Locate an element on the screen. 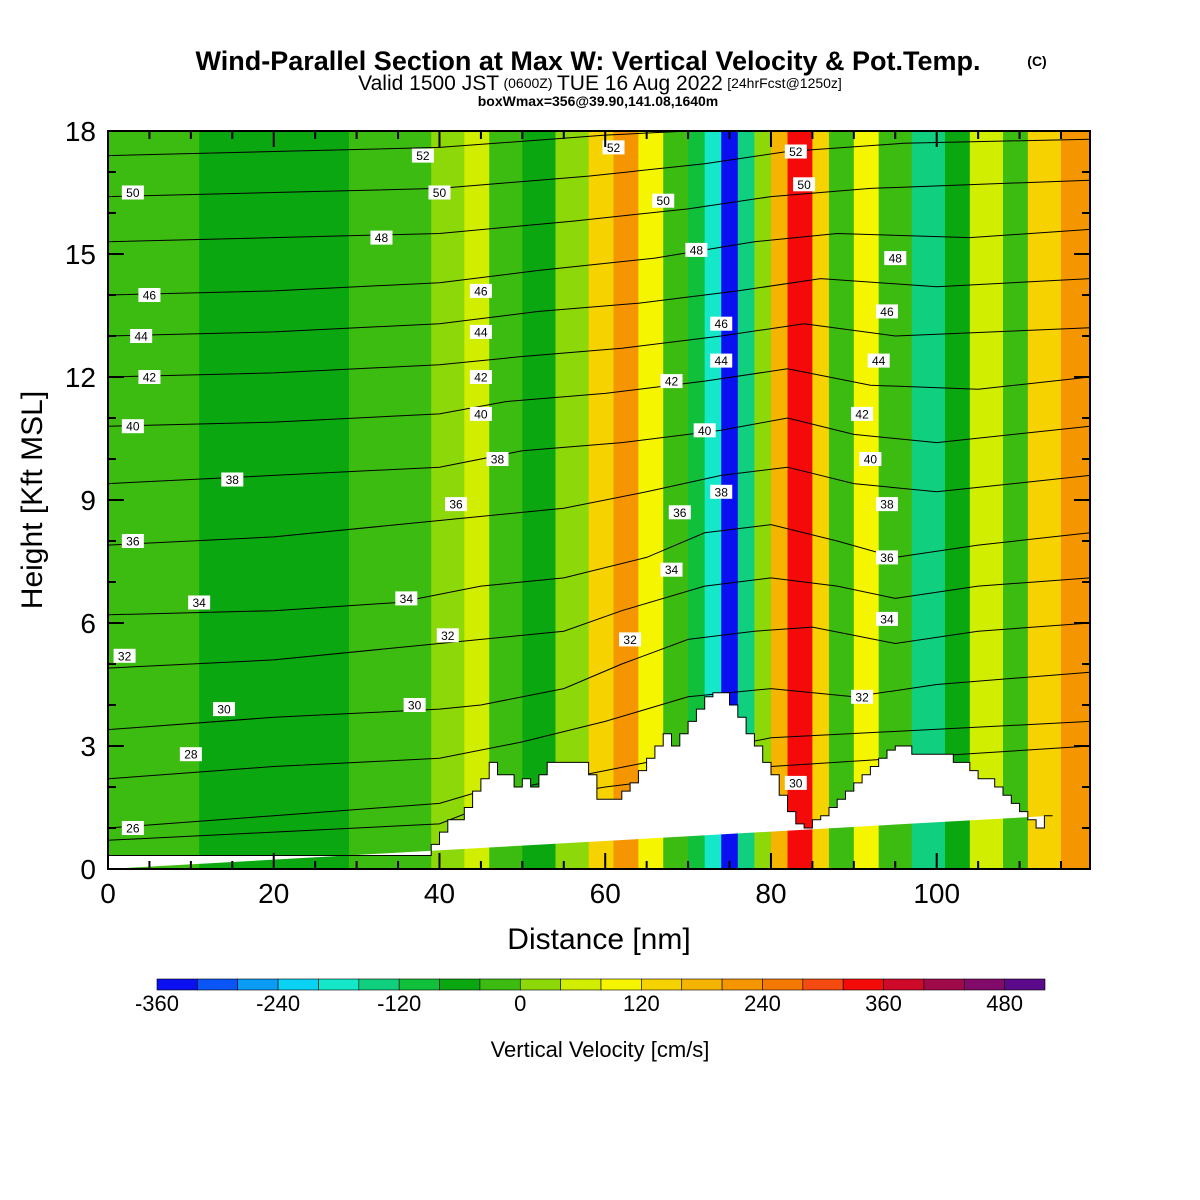 The width and height of the screenshot is (1200, 1200). colorbar-tick-label: -120 is located at coordinates (399, 1003).